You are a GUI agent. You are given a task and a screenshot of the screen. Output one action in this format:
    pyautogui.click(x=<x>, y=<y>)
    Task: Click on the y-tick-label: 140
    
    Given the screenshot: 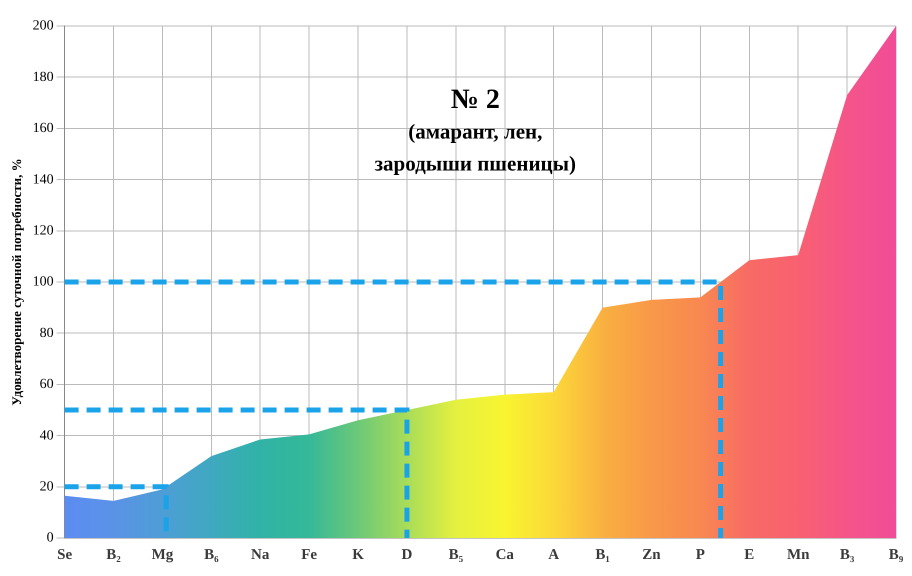 What is the action you would take?
    pyautogui.click(x=43, y=180)
    